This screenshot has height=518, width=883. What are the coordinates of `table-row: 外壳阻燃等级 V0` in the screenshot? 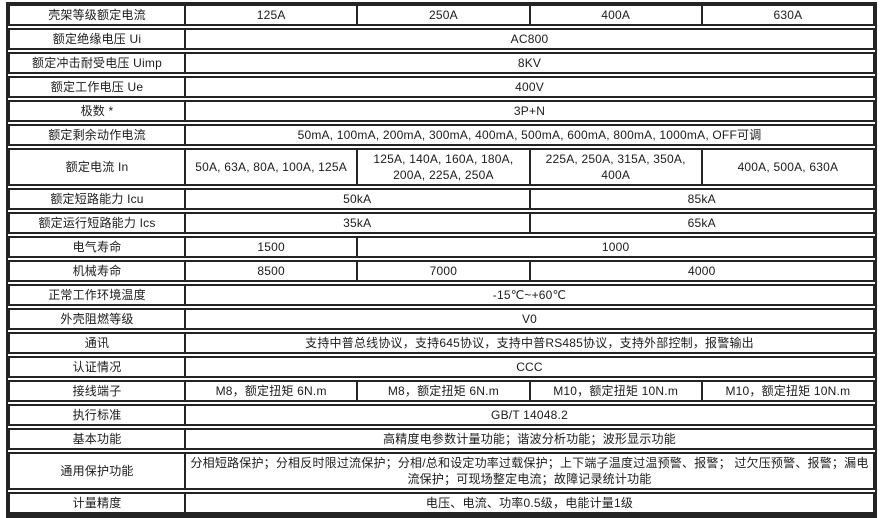 It's located at (441, 319).